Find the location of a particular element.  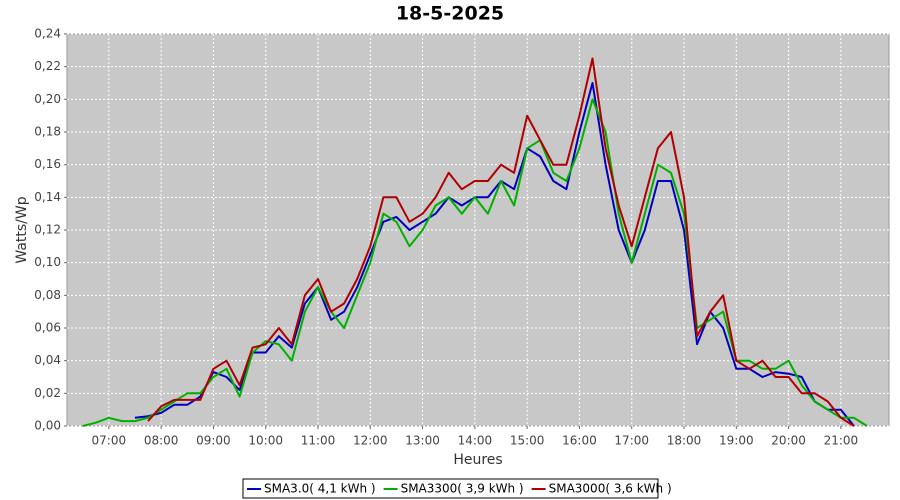

y-tick-label: 0,08 is located at coordinates (47, 295).